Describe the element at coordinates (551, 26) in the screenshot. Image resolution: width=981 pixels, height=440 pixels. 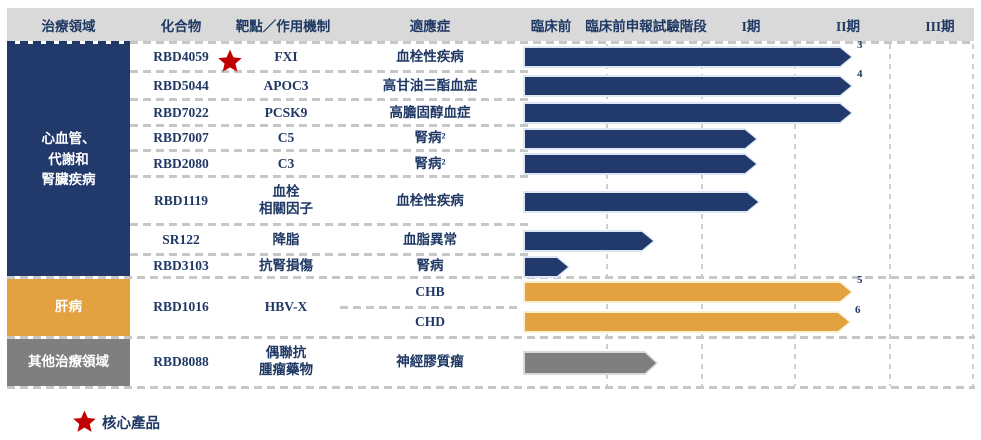
I see `column-header-preclinical: 臨床前` at that location.